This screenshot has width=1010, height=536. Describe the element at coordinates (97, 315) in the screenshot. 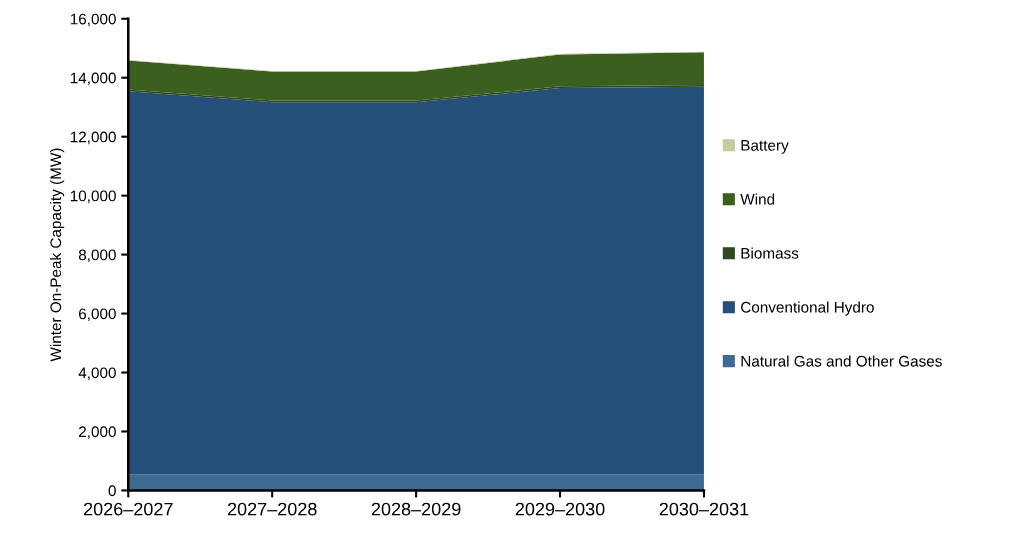

I see `y-tick-label: 6,000` at that location.